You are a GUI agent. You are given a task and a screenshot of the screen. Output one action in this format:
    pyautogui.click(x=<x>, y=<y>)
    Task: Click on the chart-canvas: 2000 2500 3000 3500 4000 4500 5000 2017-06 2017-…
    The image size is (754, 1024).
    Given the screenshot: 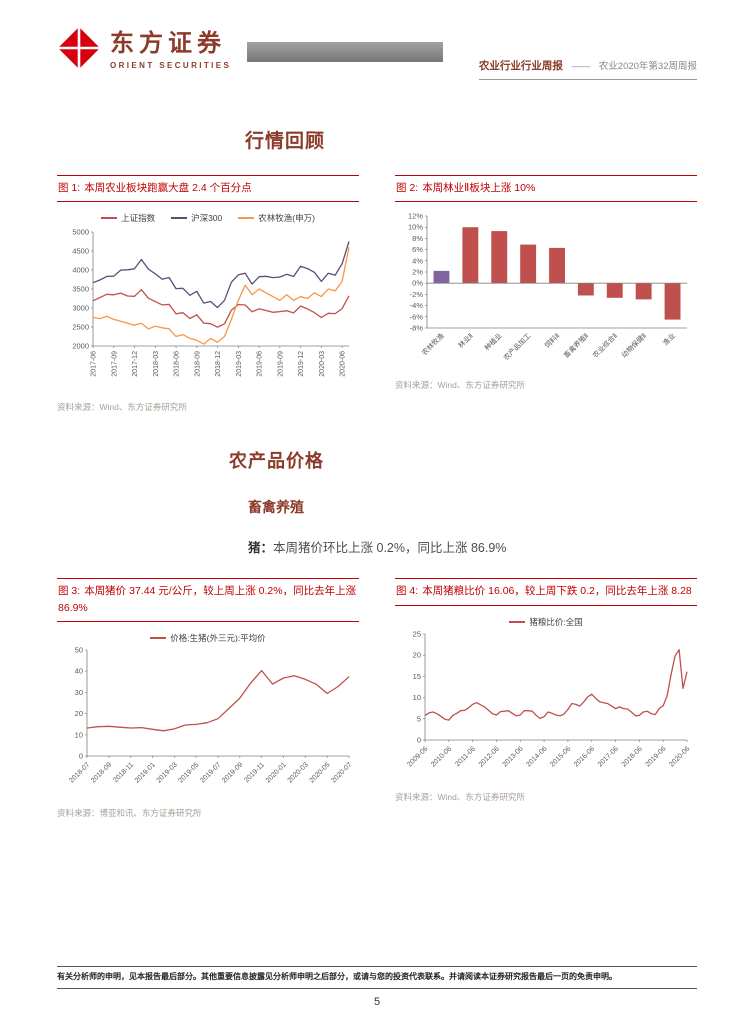 What is the action you would take?
    pyautogui.click(x=211, y=302)
    